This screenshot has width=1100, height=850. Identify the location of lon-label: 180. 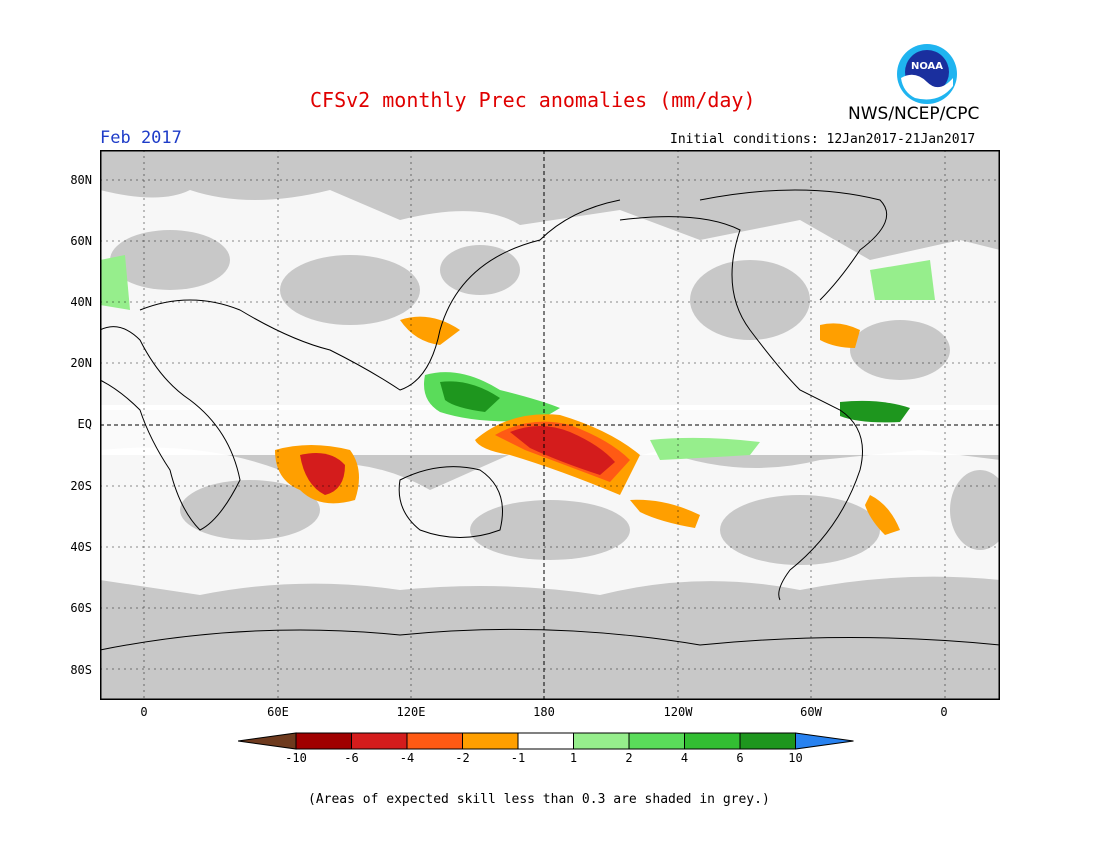
(544, 712).